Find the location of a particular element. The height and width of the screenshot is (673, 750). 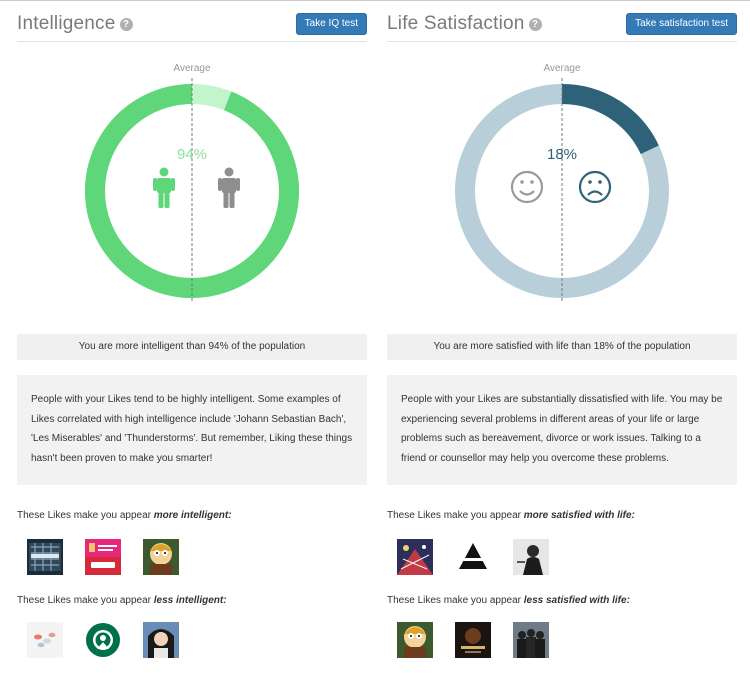

starbucks-logo-thumb is located at coordinates (103, 640).